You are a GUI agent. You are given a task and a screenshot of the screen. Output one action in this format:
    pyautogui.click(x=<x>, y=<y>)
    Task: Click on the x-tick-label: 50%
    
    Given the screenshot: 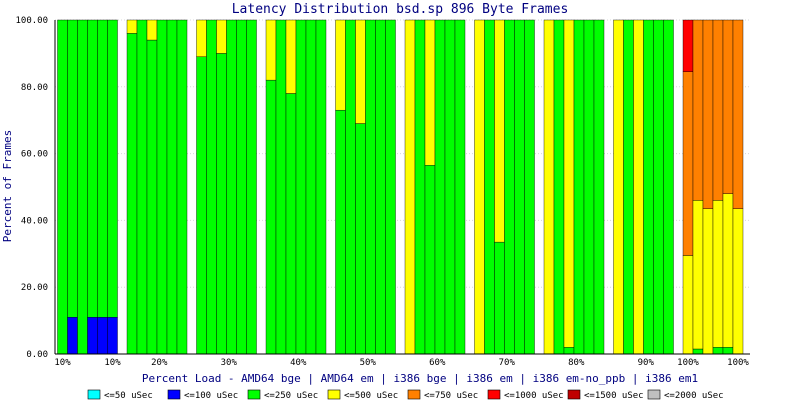 What is the action you would take?
    pyautogui.click(x=368, y=363)
    